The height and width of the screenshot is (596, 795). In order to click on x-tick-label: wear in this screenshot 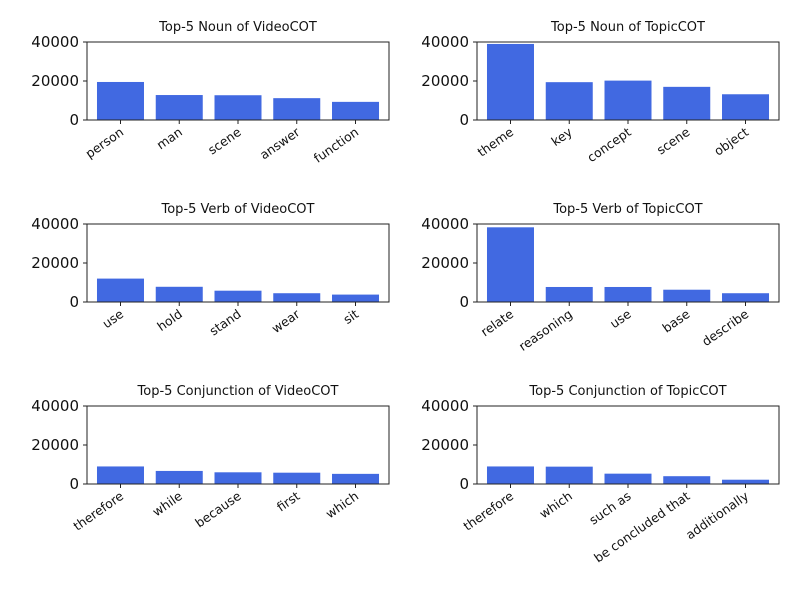, I will do `click(286, 321)`.